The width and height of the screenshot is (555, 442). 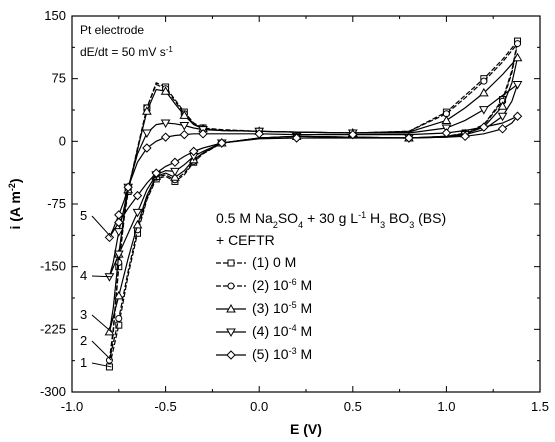 What do you see at coordinates (55, 15) in the screenshot?
I see `y-tick-label: 150` at bounding box center [55, 15].